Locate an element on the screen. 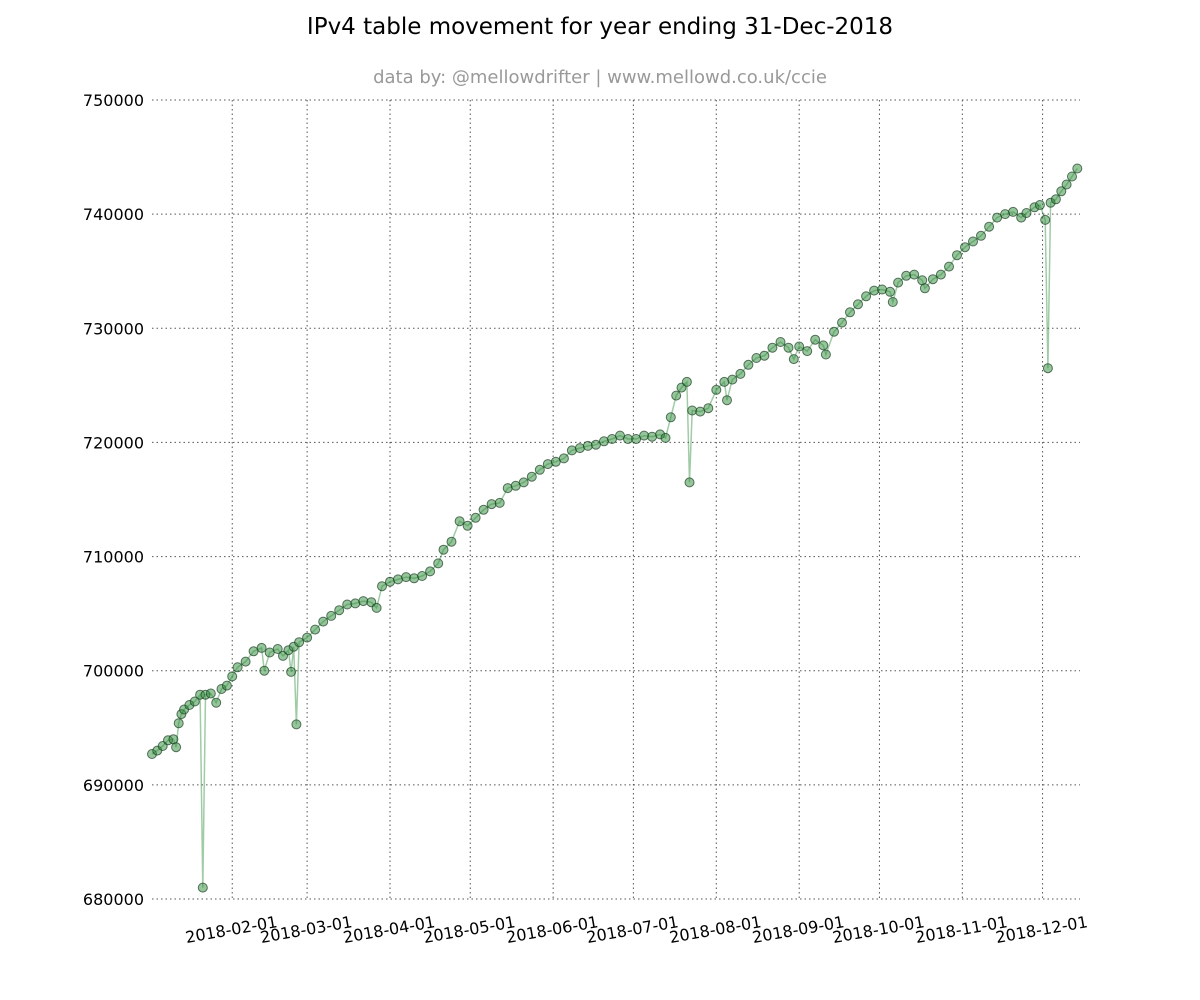 This screenshot has height=1000, width=1200. x-tick-label: 2018-08-01 is located at coordinates (715, 929).